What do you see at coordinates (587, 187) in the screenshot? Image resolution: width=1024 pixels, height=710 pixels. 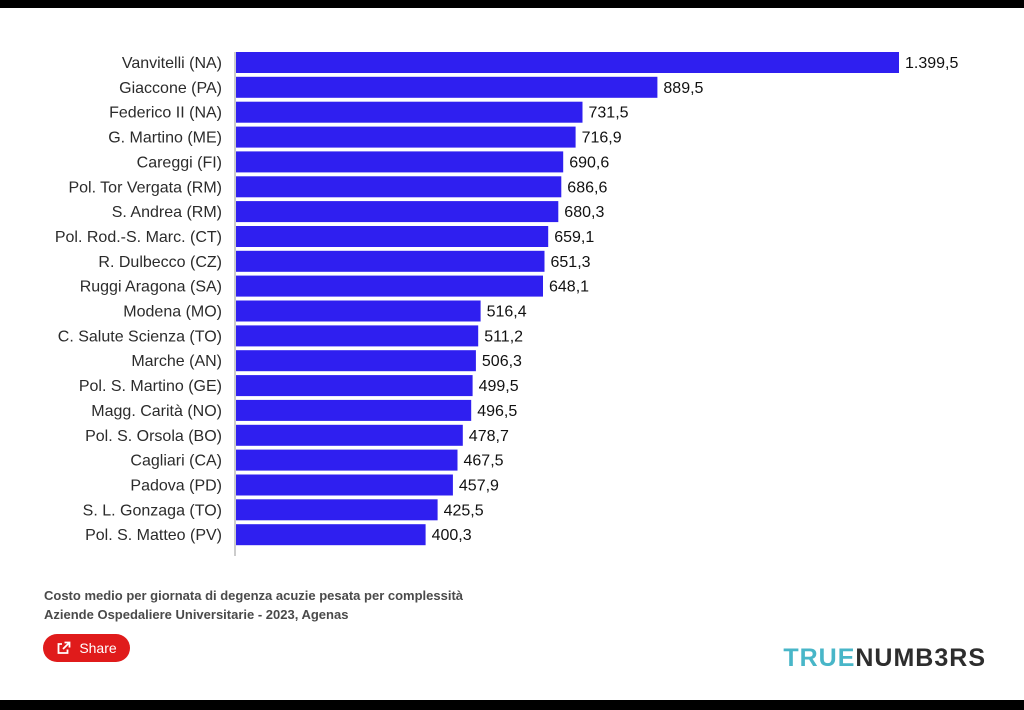 I see `value-label: 686,6` at bounding box center [587, 187].